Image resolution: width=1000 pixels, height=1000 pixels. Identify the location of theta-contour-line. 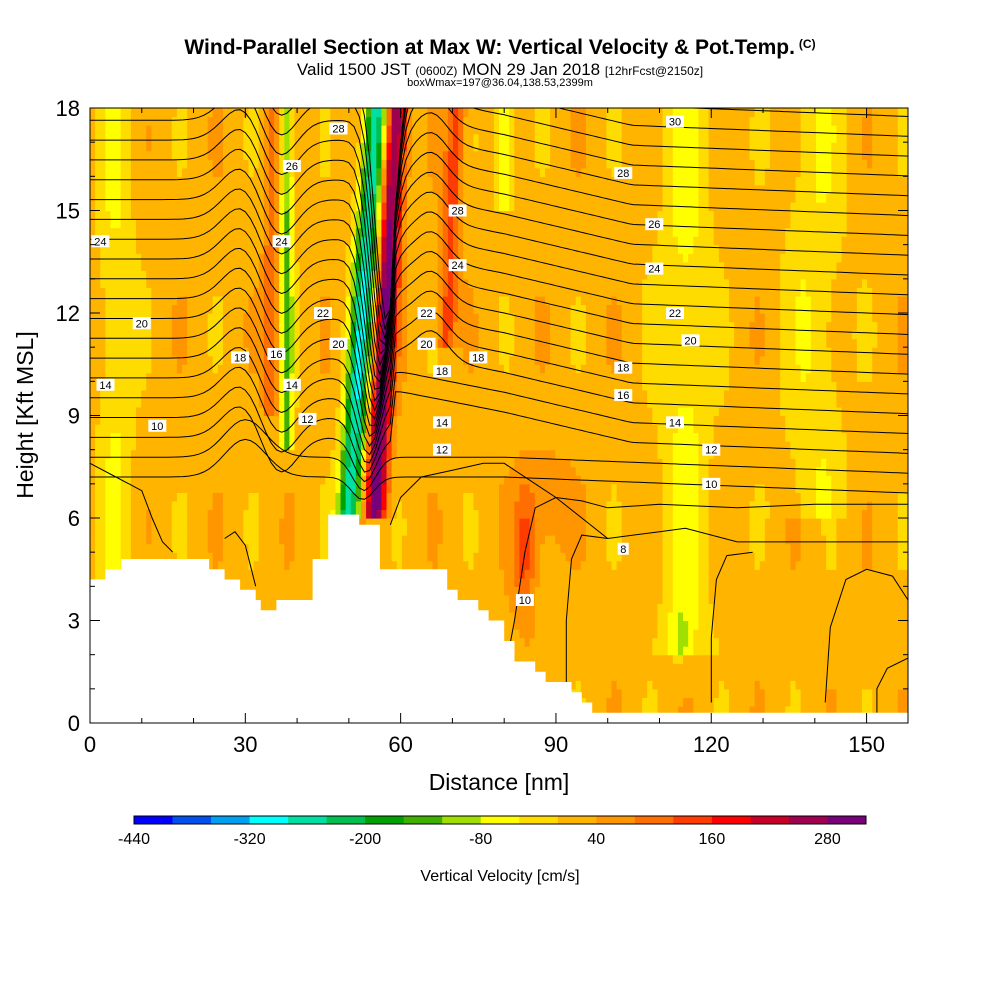
(499, 354).